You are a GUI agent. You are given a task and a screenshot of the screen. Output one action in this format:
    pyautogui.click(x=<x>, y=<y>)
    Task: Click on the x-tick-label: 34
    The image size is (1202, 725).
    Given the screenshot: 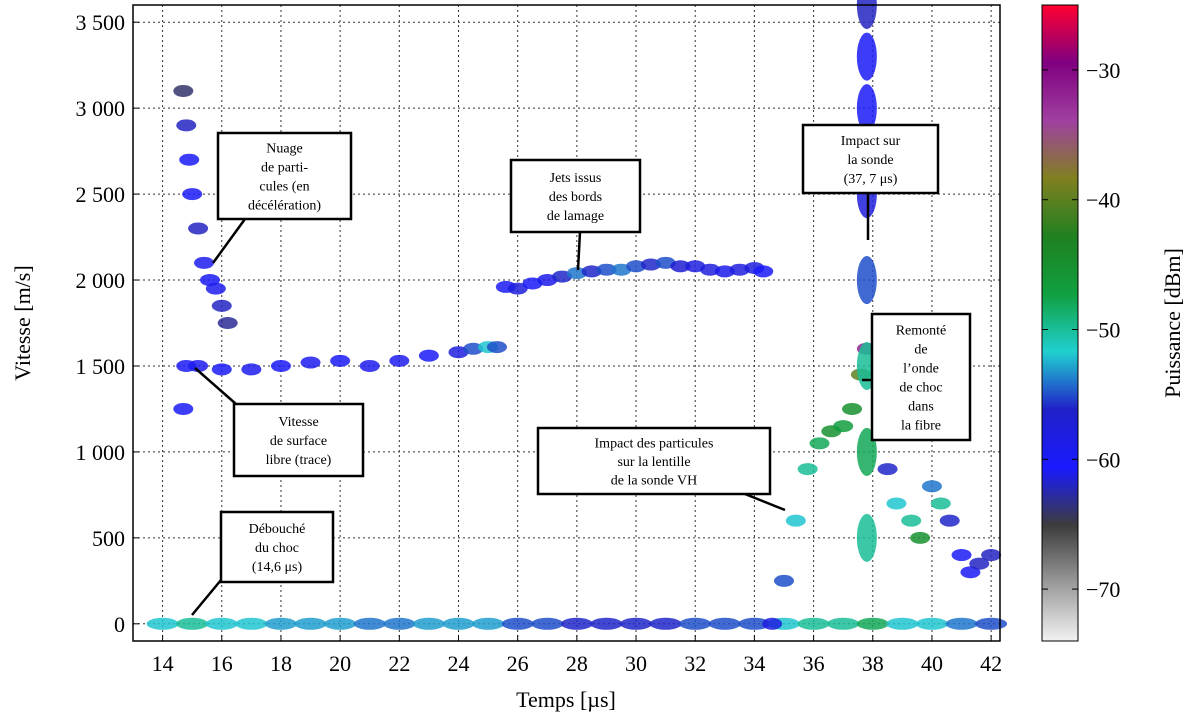 What is the action you would take?
    pyautogui.click(x=754, y=663)
    